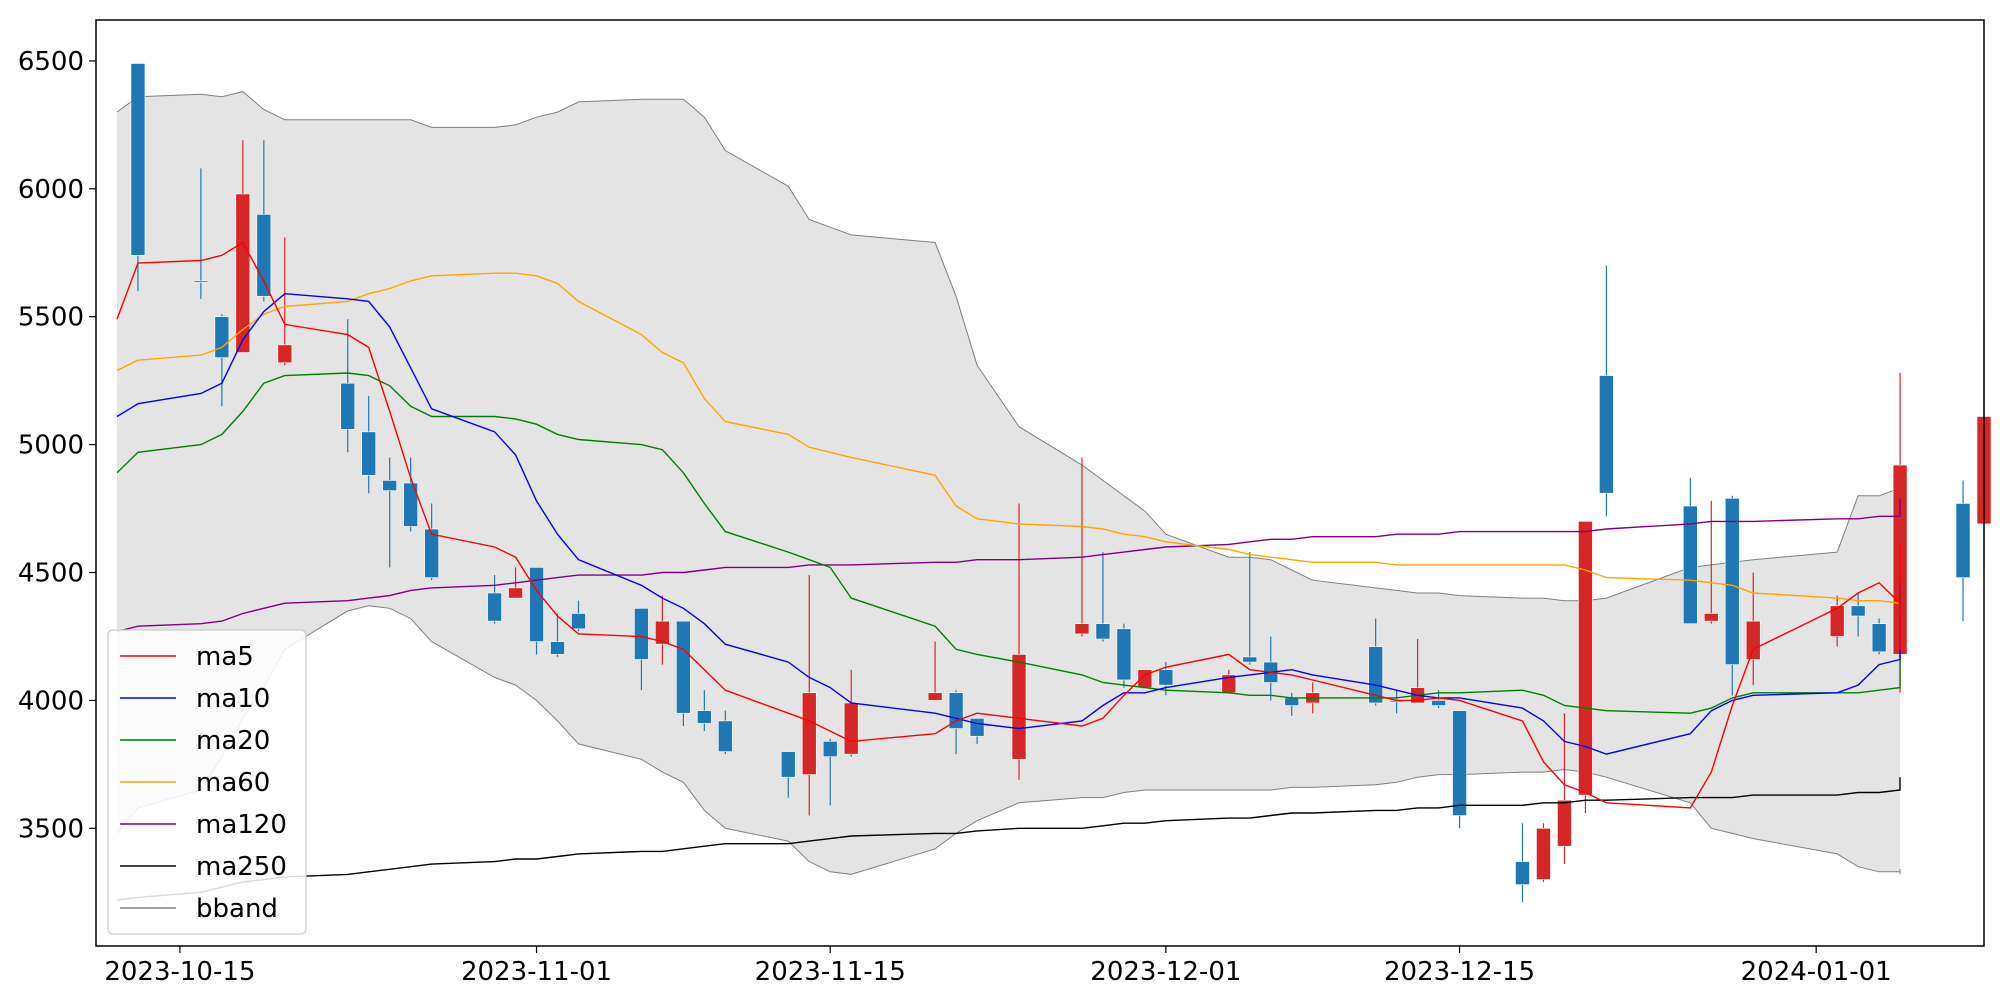 This screenshot has height=1004, width=2000. Describe the element at coordinates (1165, 972) in the screenshot. I see `x-tick-label: 2023-12-01` at that location.